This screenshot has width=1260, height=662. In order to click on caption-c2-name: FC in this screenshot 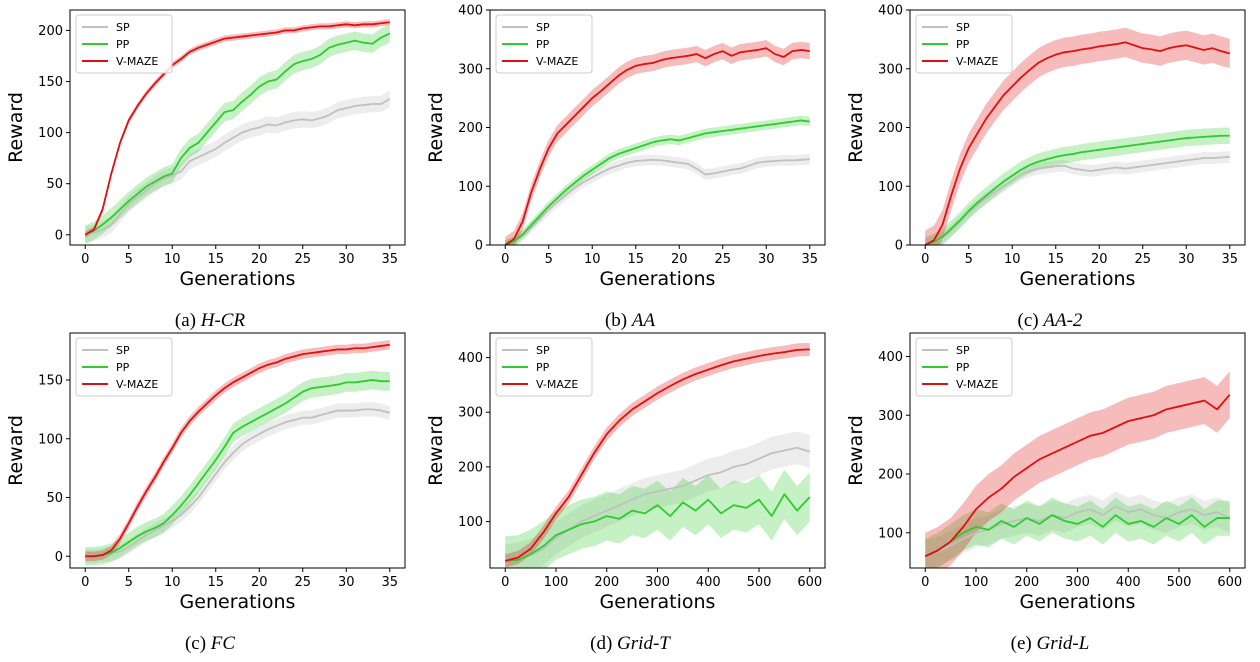, I will do `click(223, 643)`.